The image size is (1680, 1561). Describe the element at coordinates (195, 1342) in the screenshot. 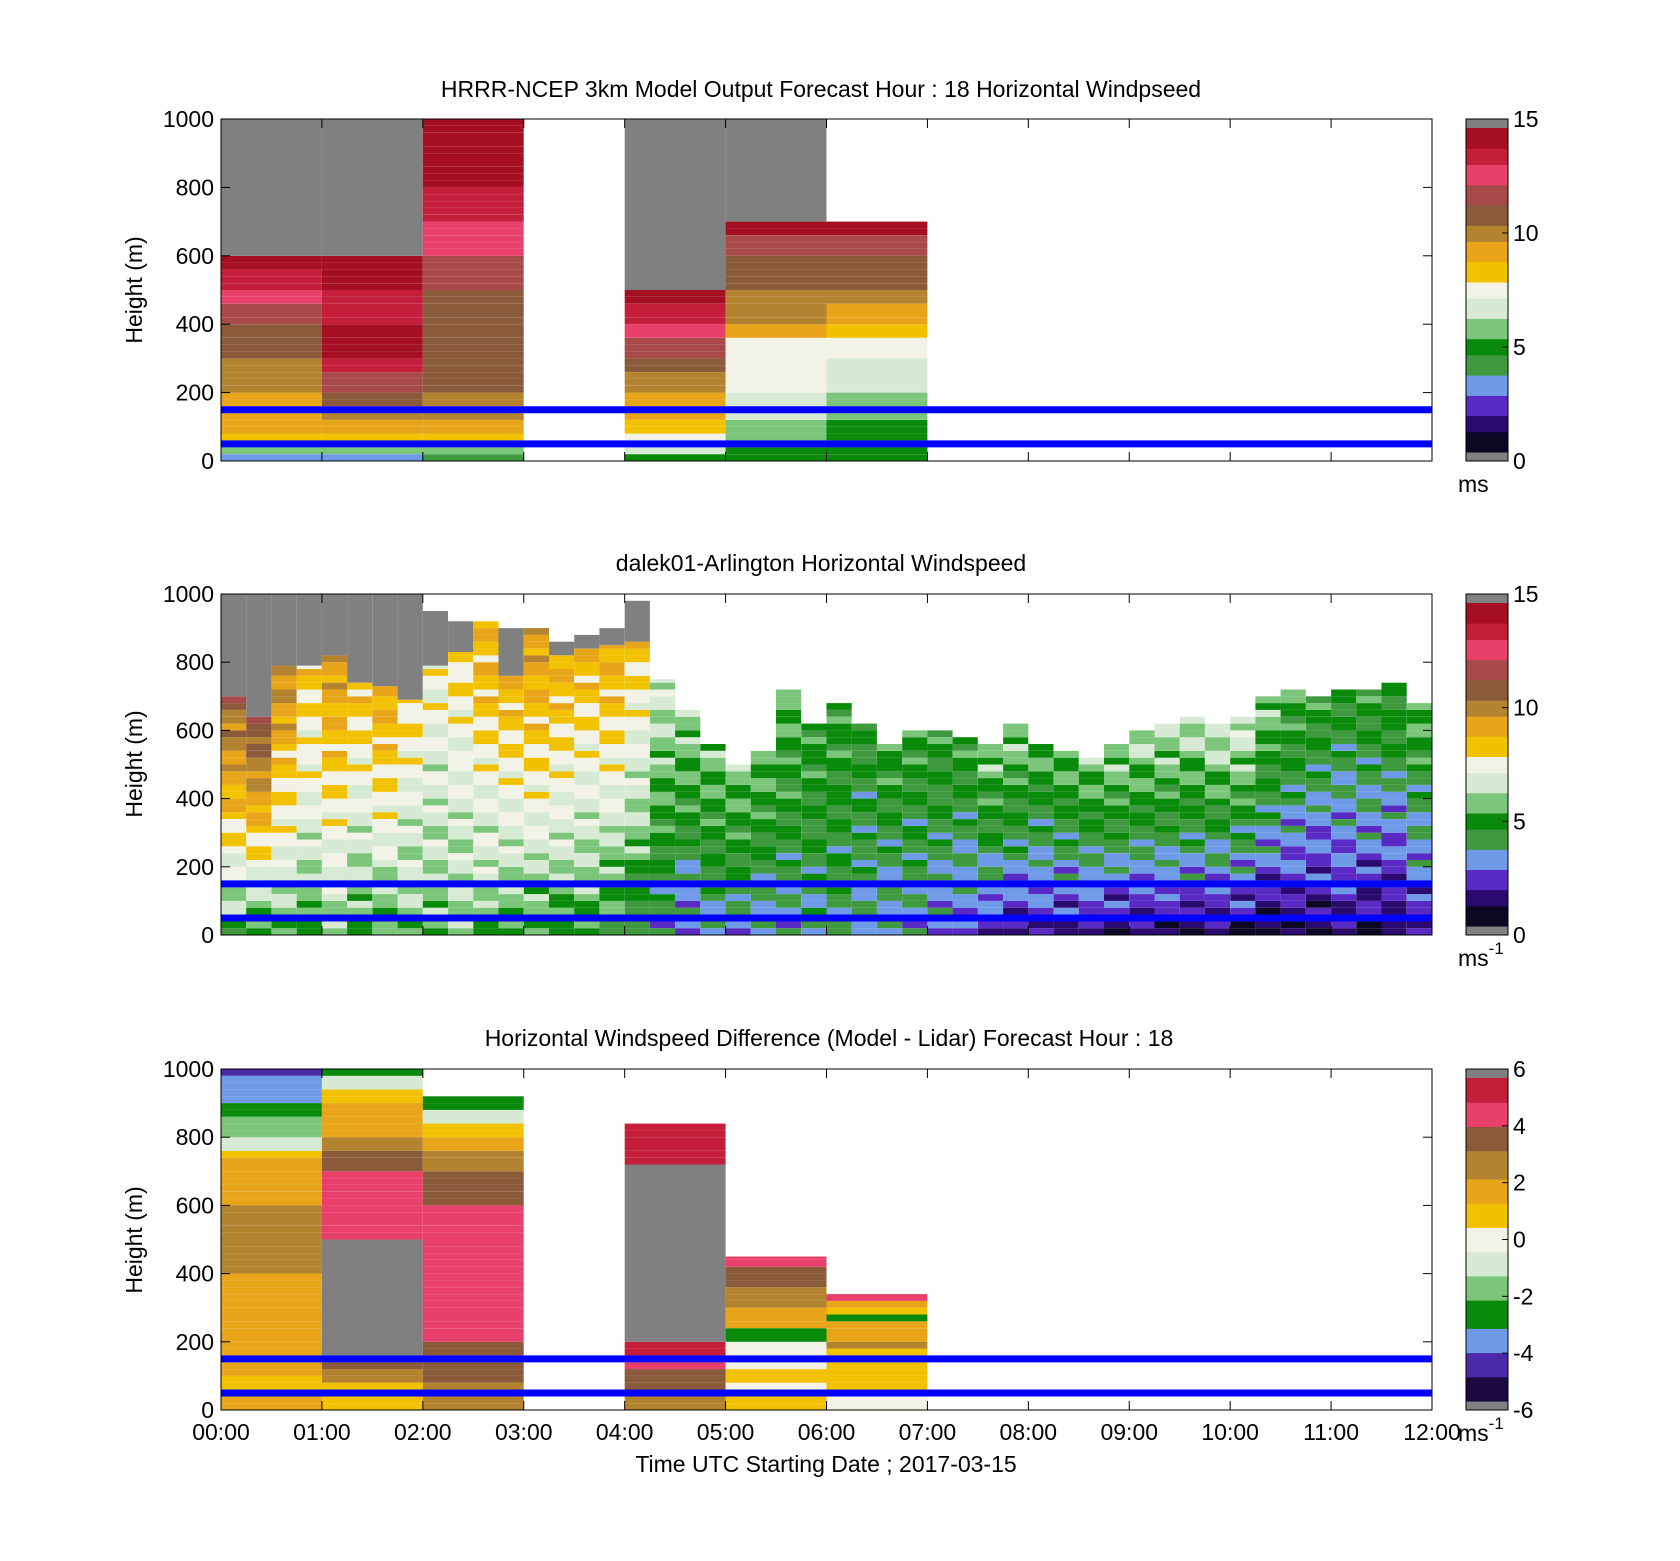

I see `y-tick-label: 200` at that location.